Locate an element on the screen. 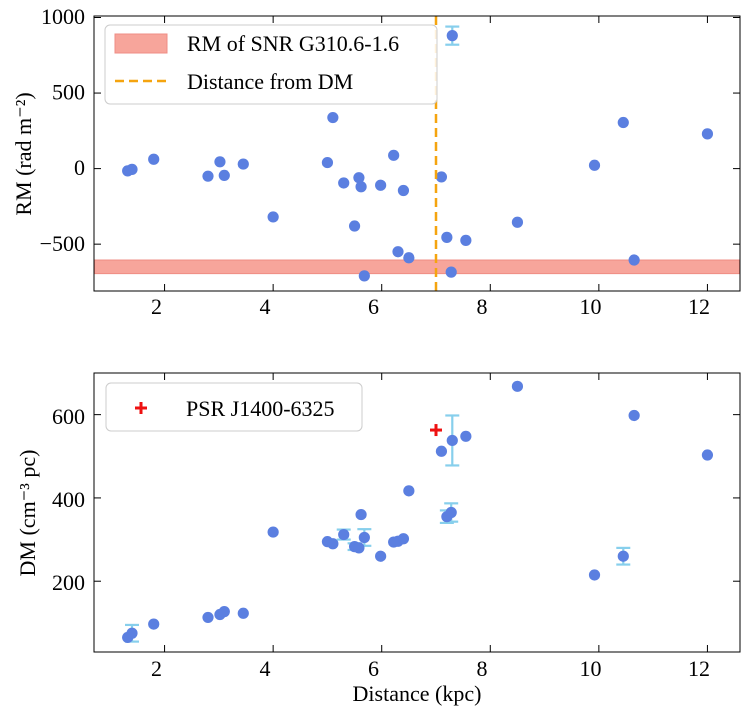  dm-legend: PSR J1400-6325 is located at coordinates (234, 407).